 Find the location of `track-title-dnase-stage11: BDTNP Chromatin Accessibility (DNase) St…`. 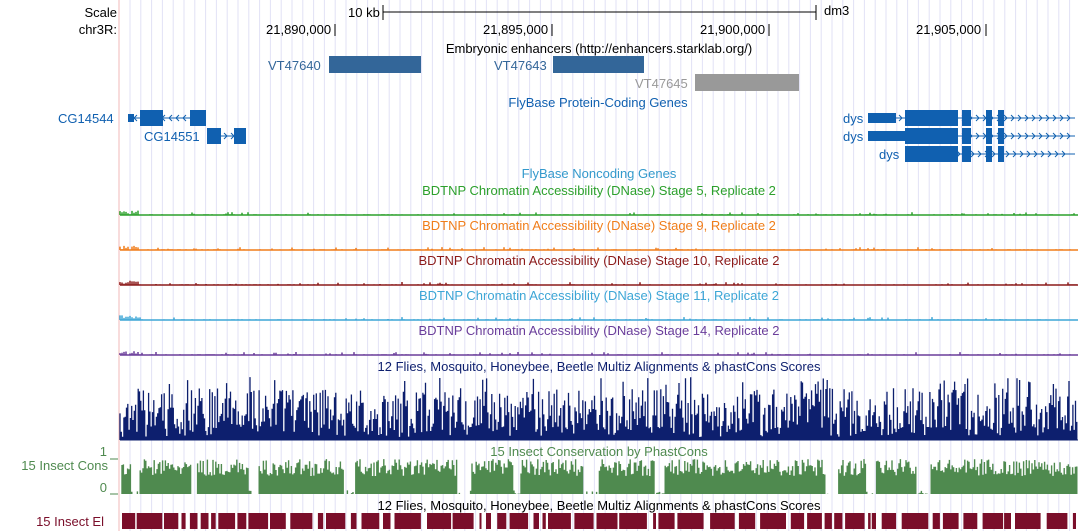

track-title-dnase-stage11: BDTNP Chromatin Accessibility (DNase) St… is located at coordinates (599, 295).